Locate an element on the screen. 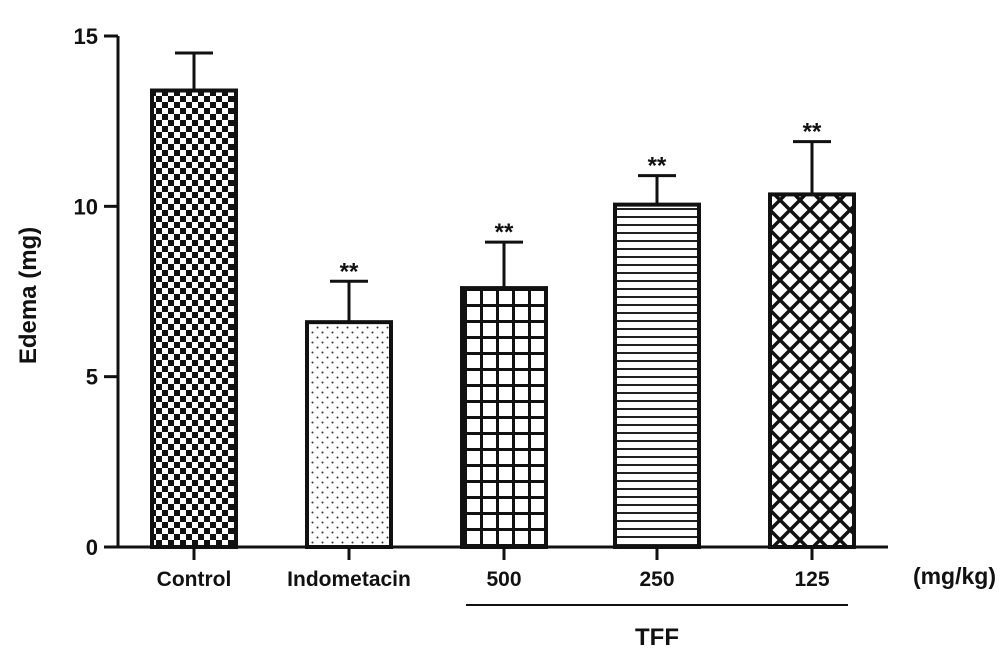 This screenshot has width=1000, height=663. y-tick-label: 15 is located at coordinates (86, 36).